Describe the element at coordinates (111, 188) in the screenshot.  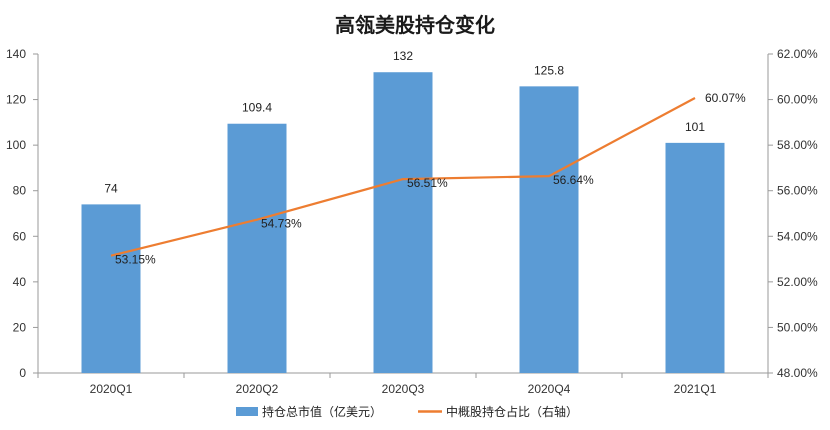
I see `bar-value-label: 74` at that location.